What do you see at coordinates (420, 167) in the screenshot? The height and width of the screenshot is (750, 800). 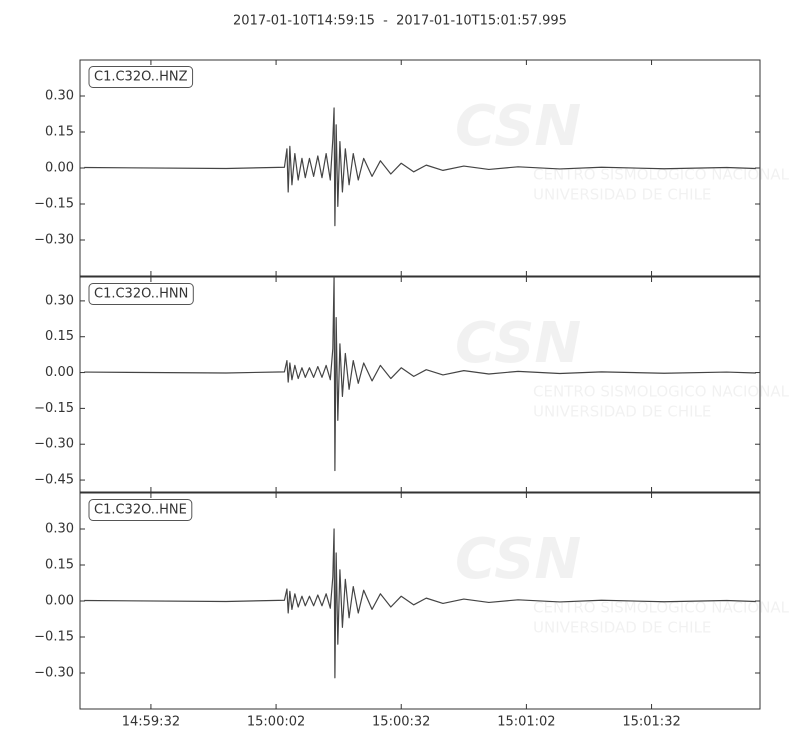 I see `waveform` at bounding box center [420, 167].